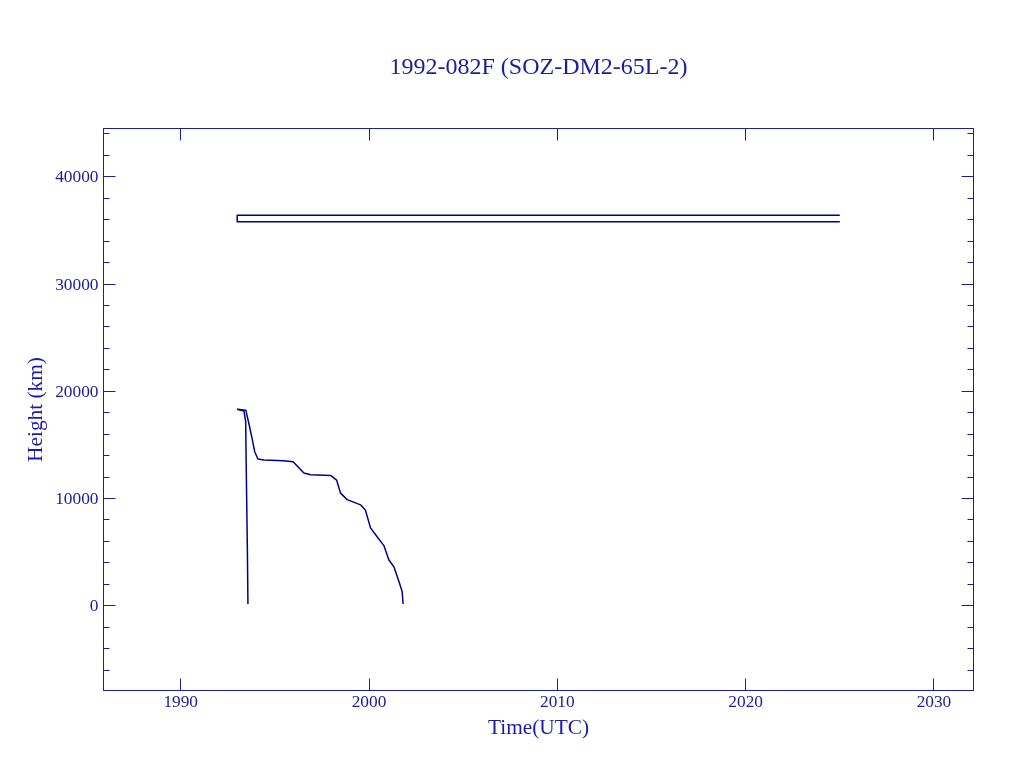  Describe the element at coordinates (557, 701) in the screenshot. I see `x-tick-label: 2010` at that location.